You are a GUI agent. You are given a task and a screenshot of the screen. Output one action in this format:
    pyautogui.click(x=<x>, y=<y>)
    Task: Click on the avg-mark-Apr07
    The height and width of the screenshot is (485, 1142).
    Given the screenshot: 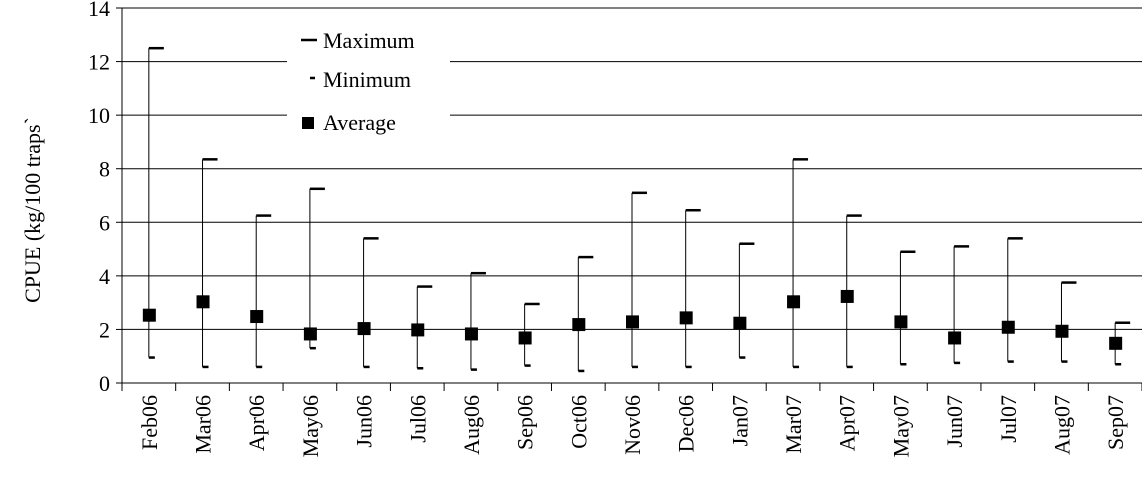 What is the action you would take?
    pyautogui.click(x=847, y=296)
    